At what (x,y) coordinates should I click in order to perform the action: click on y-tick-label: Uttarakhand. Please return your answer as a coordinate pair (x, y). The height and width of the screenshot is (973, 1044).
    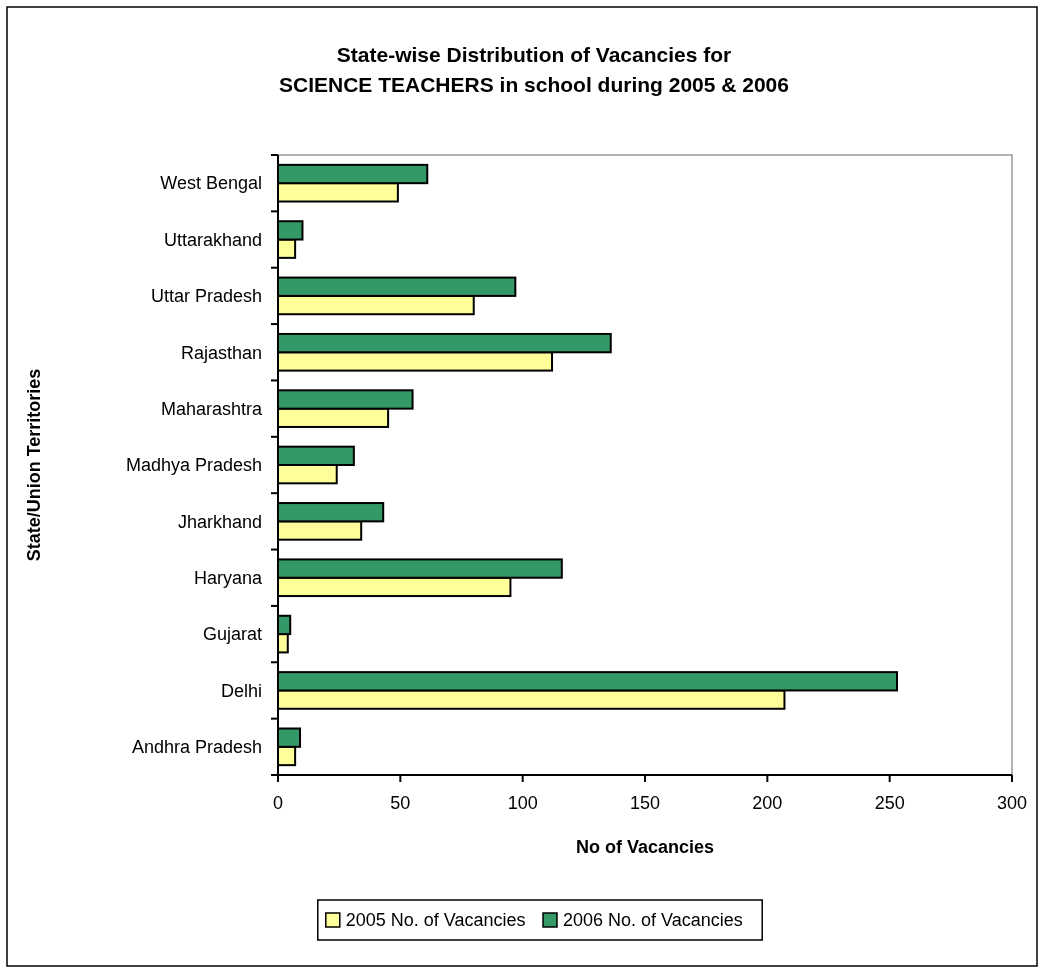
    Looking at the image, I should click on (212, 239).